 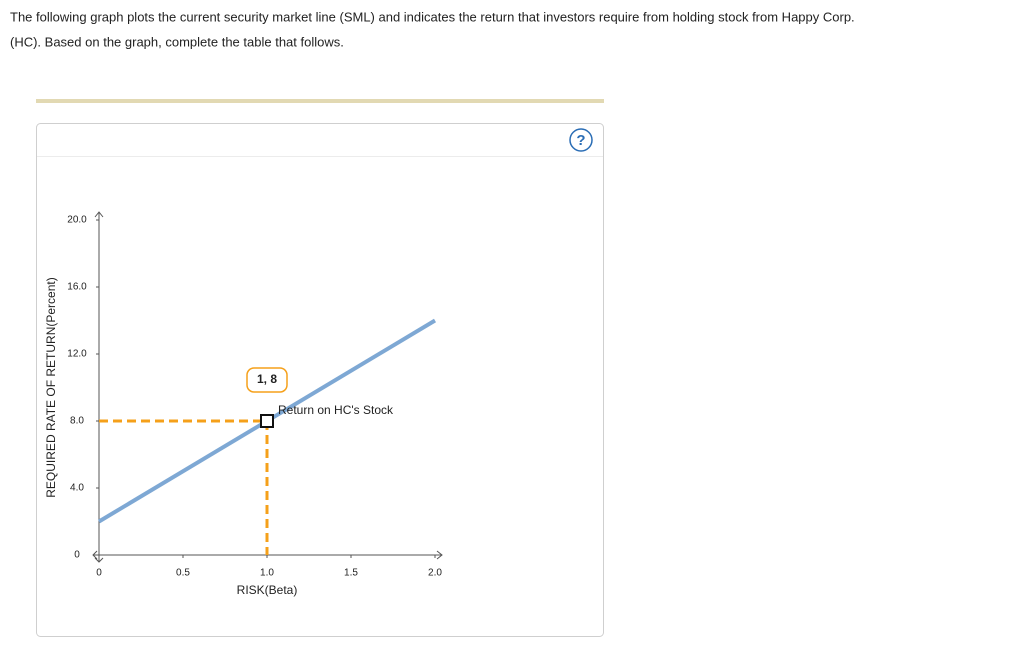 What do you see at coordinates (77, 488) in the screenshot?
I see `y-tick-label: 4.0` at bounding box center [77, 488].